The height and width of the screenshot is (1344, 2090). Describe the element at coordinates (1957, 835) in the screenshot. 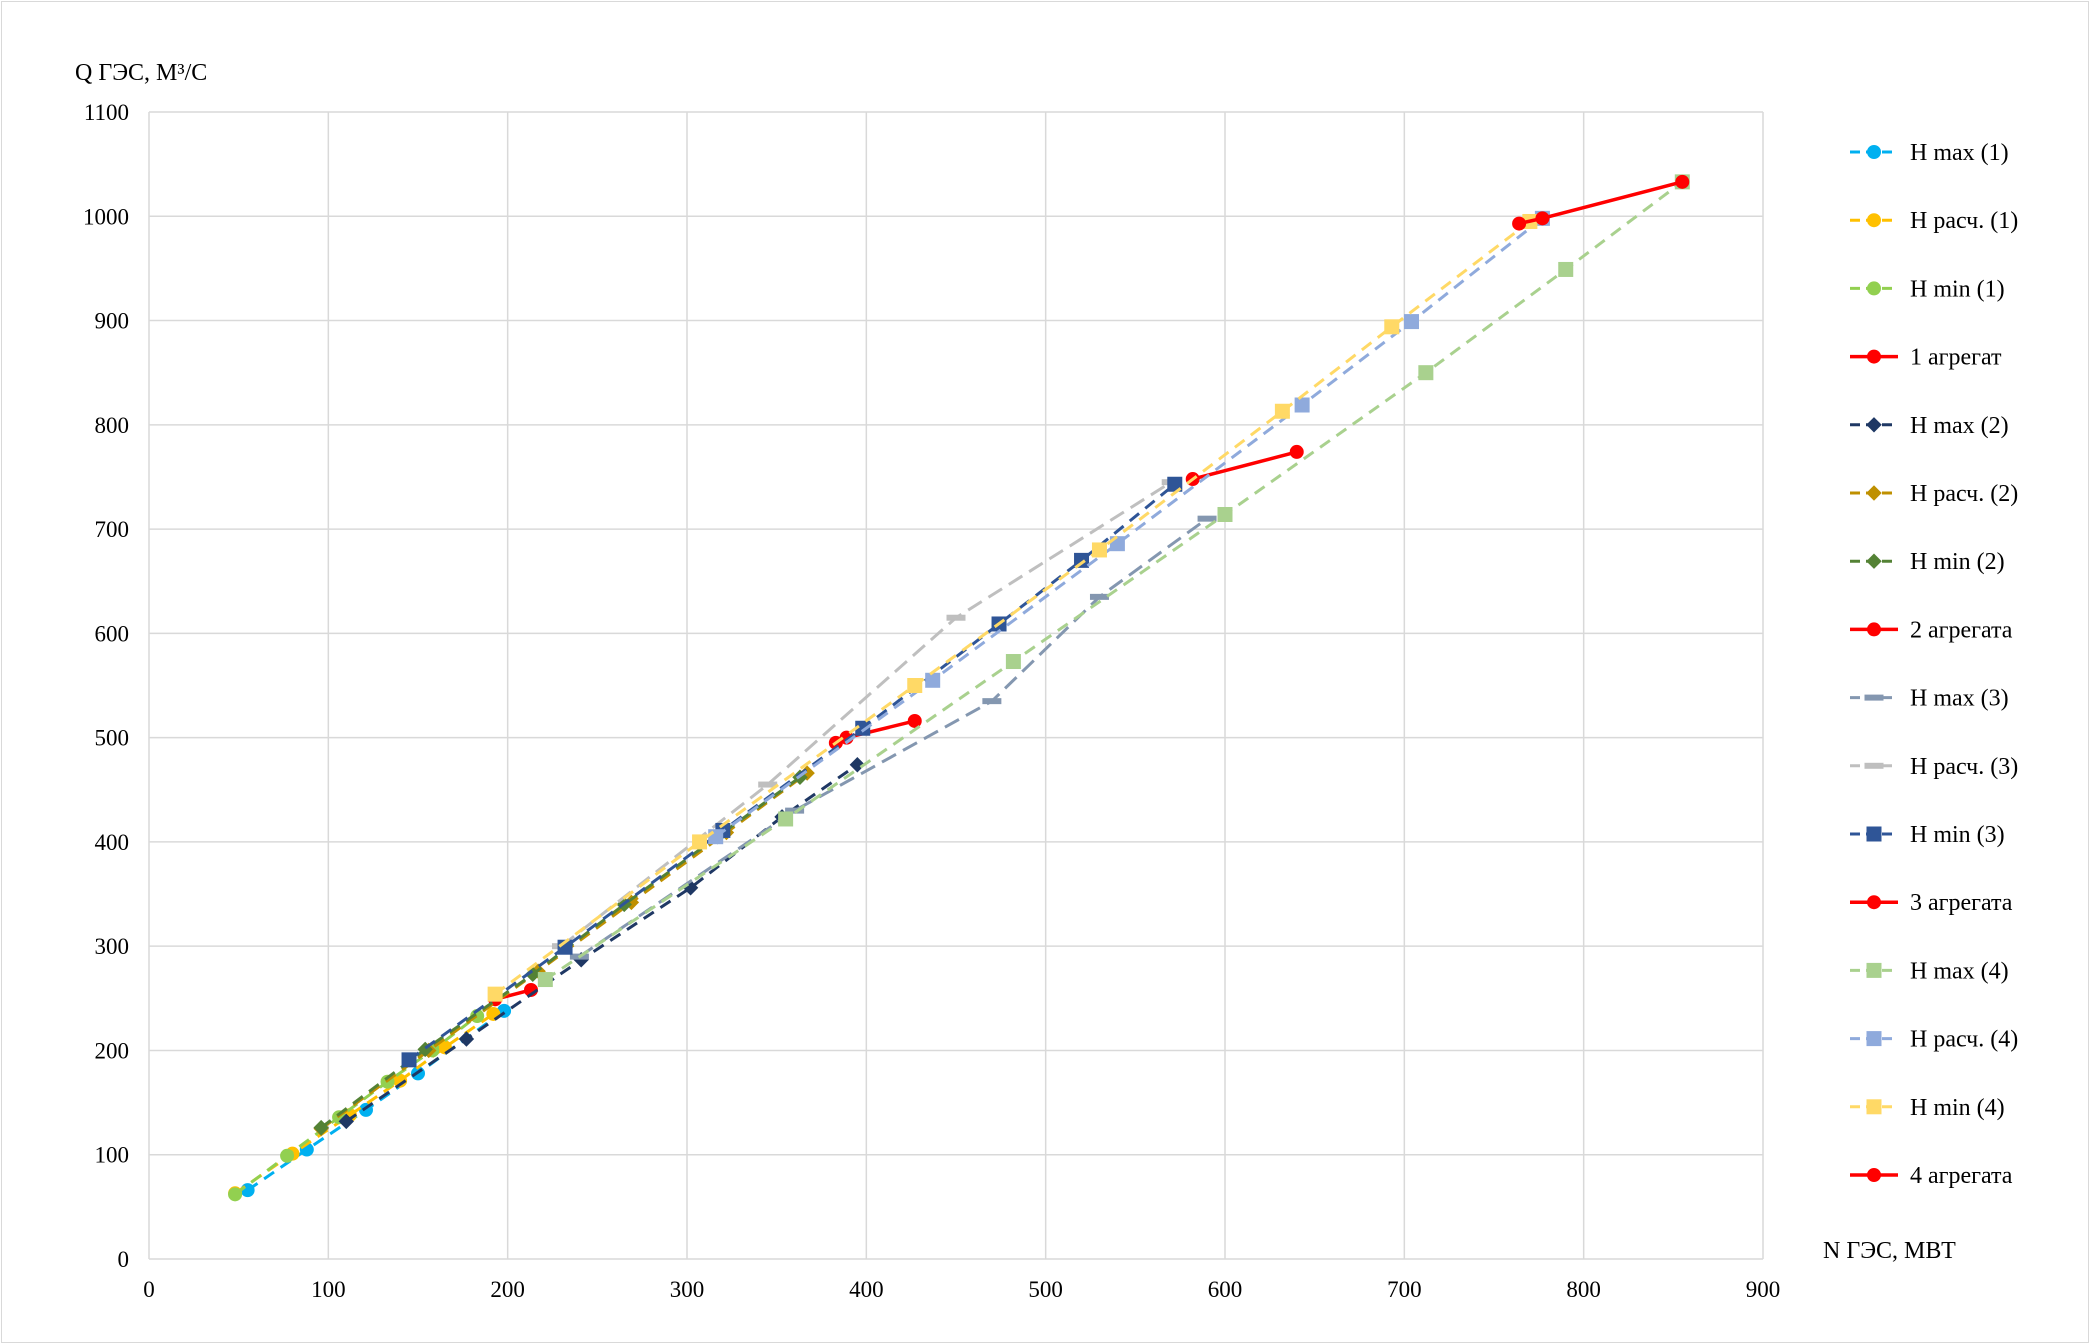

I see `legend-label: H min (3)` at that location.